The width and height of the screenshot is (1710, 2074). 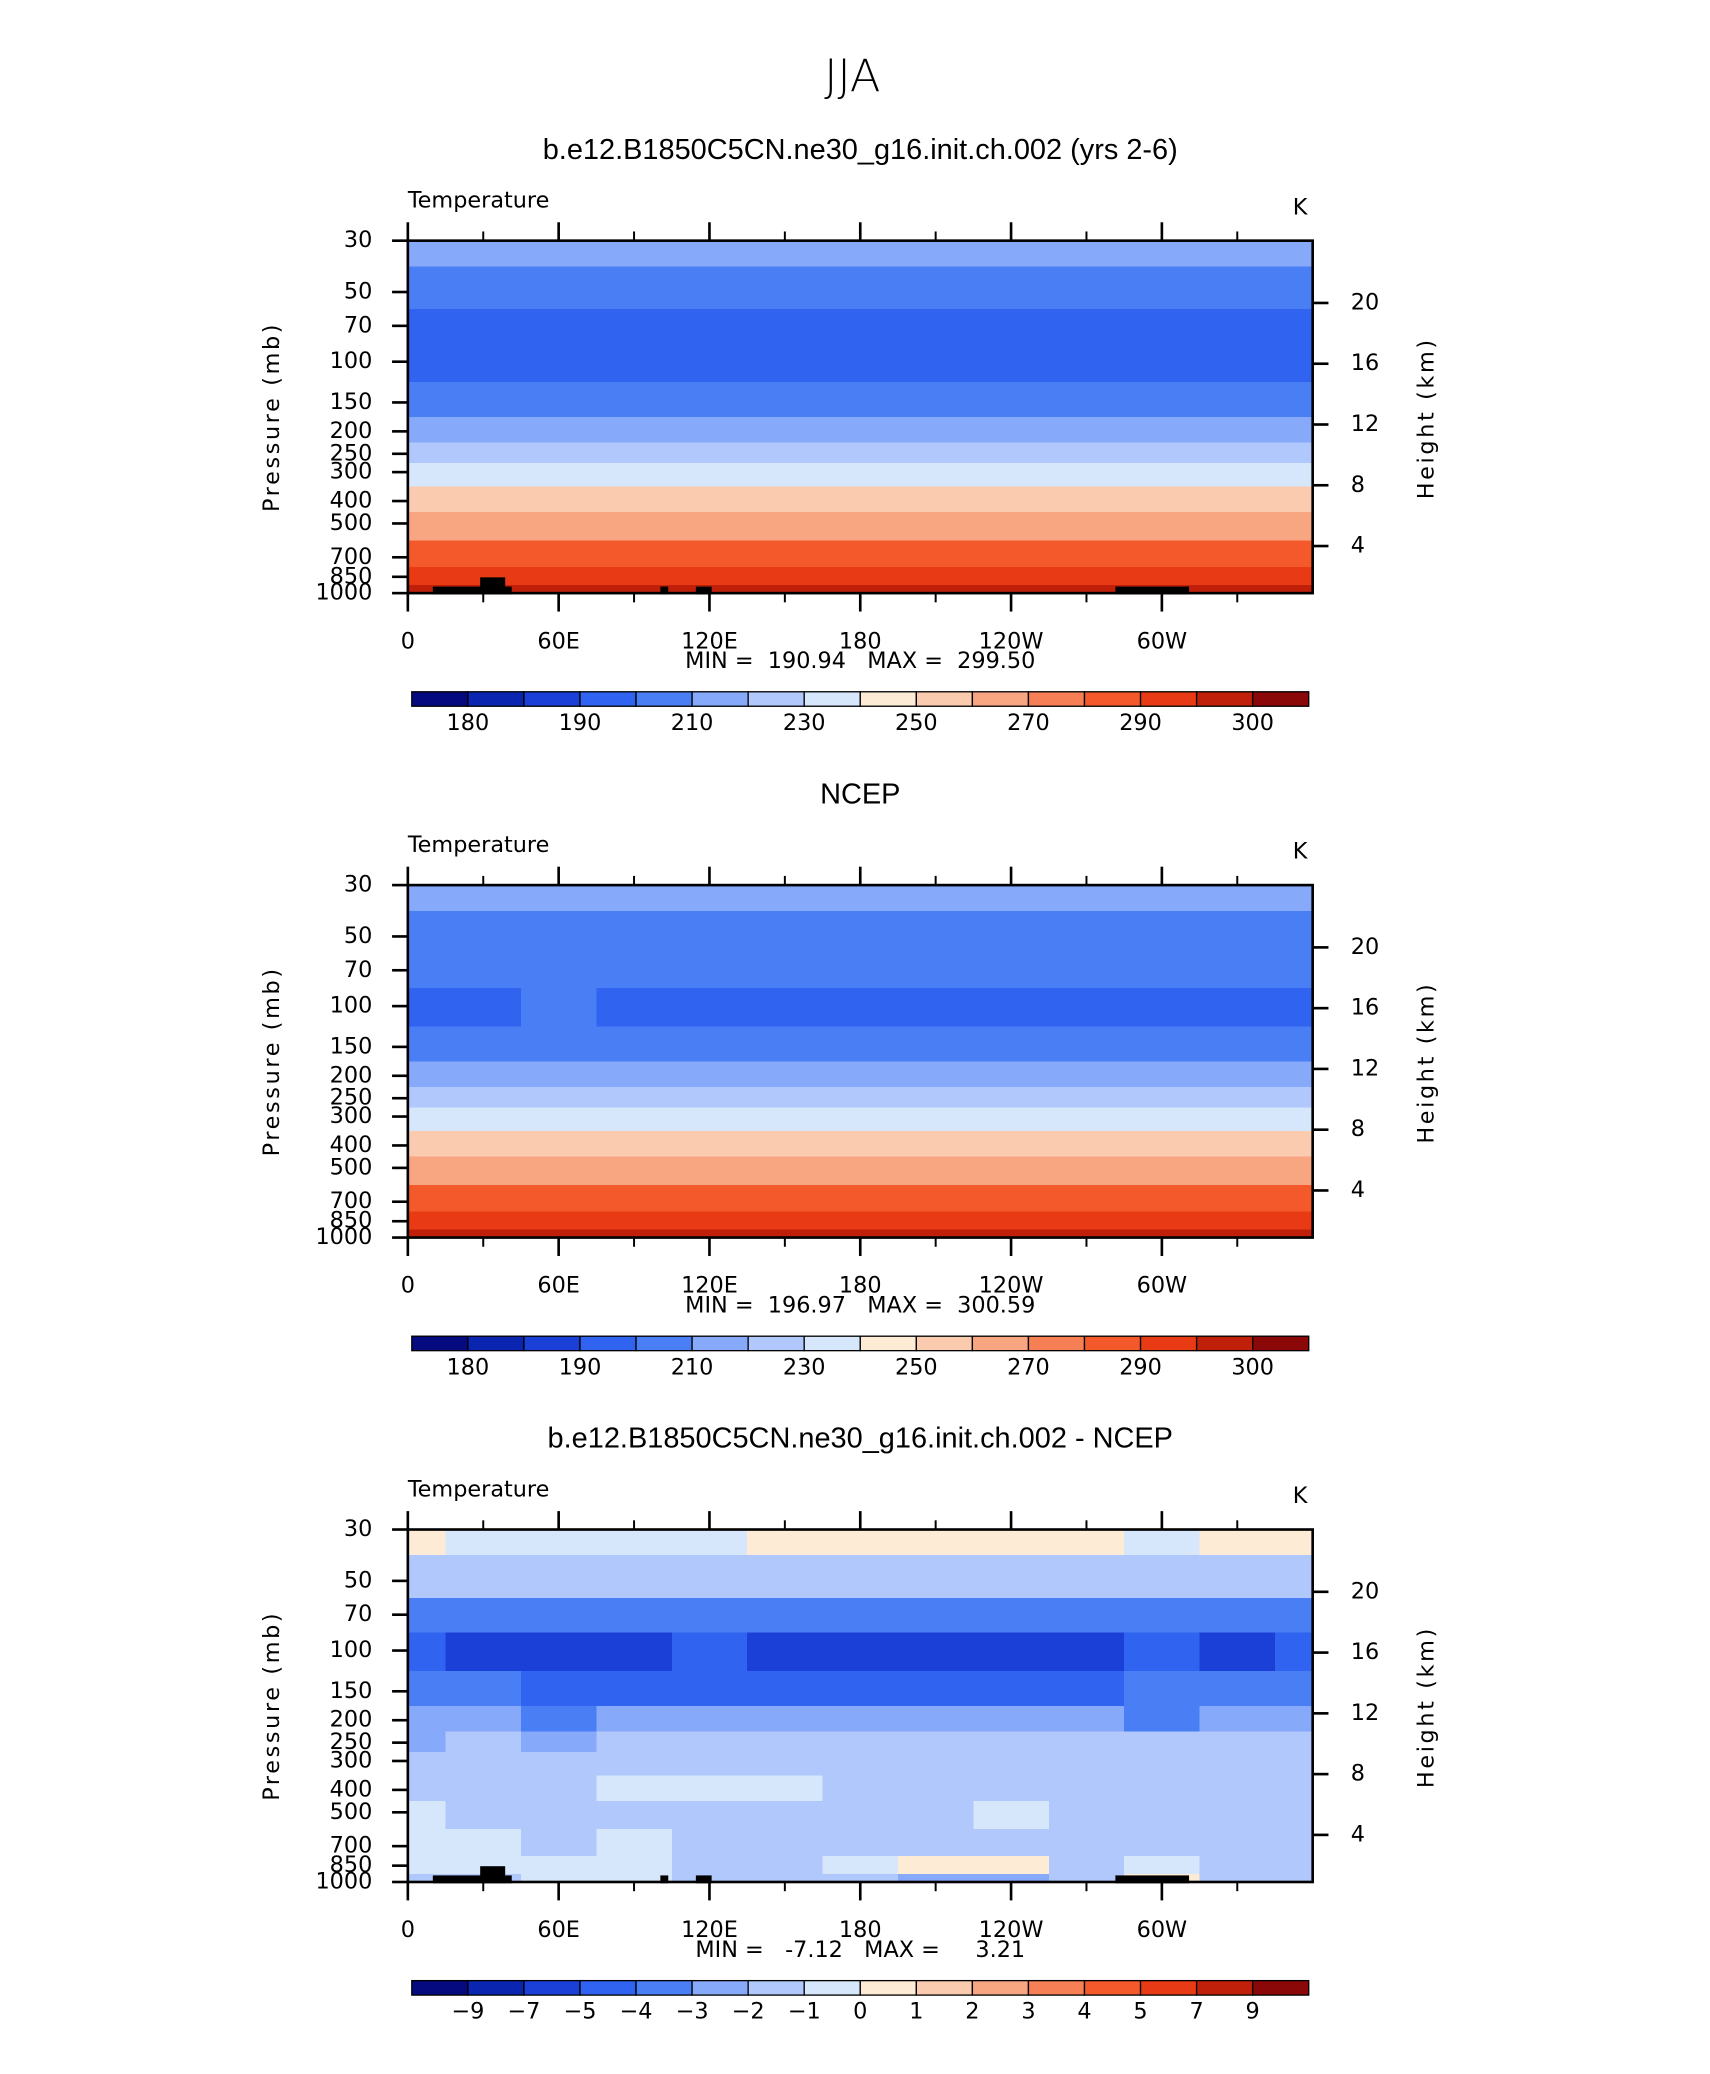 I want to click on contour-field, so click(x=860, y=1062).